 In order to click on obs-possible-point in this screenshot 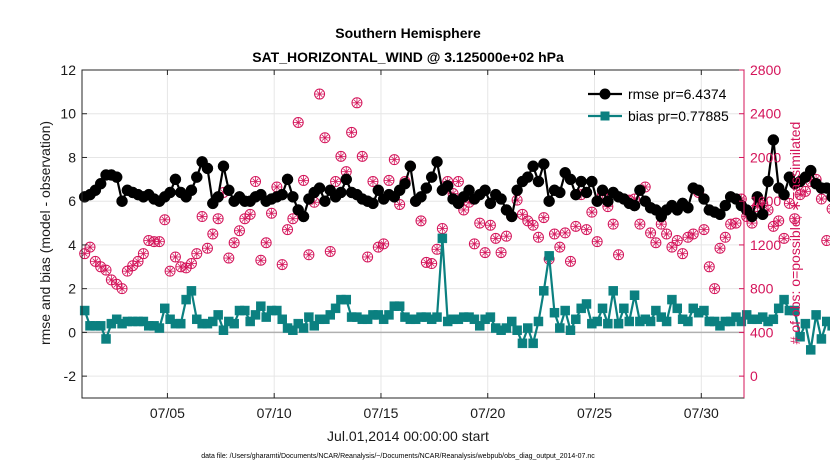, I will do `click(828, 208)`.